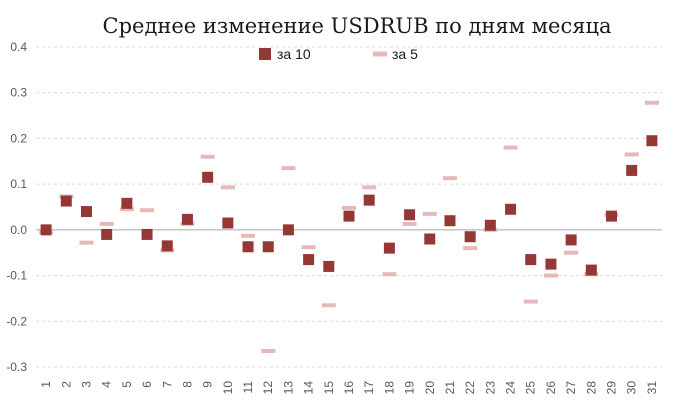  What do you see at coordinates (338, 54) in the screenshot?
I see `legend: за 10 за 5` at bounding box center [338, 54].